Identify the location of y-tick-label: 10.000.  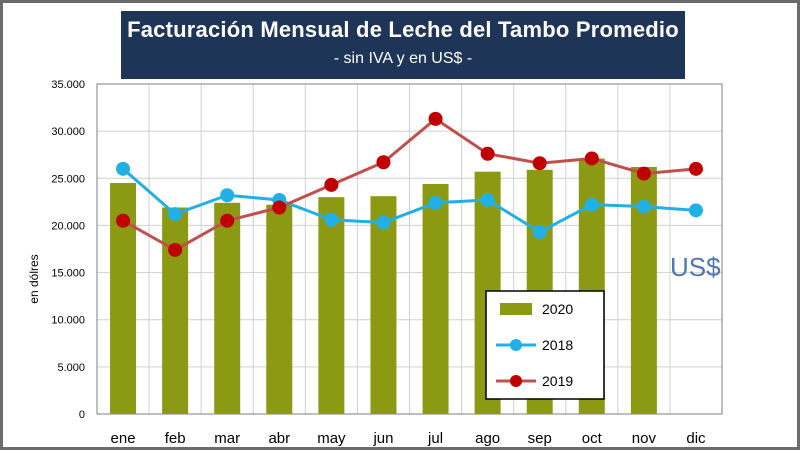
(68, 321).